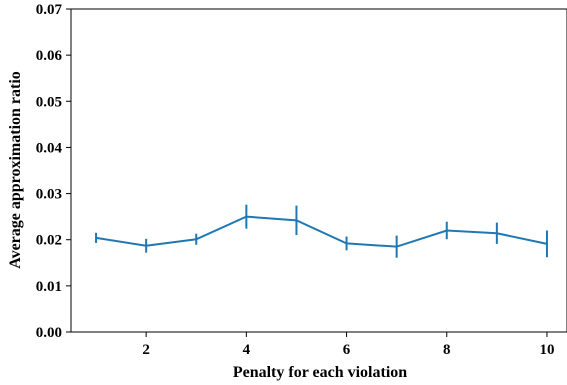  What do you see at coordinates (49, 287) in the screenshot?
I see `y-tick-label: 0.01` at bounding box center [49, 287].